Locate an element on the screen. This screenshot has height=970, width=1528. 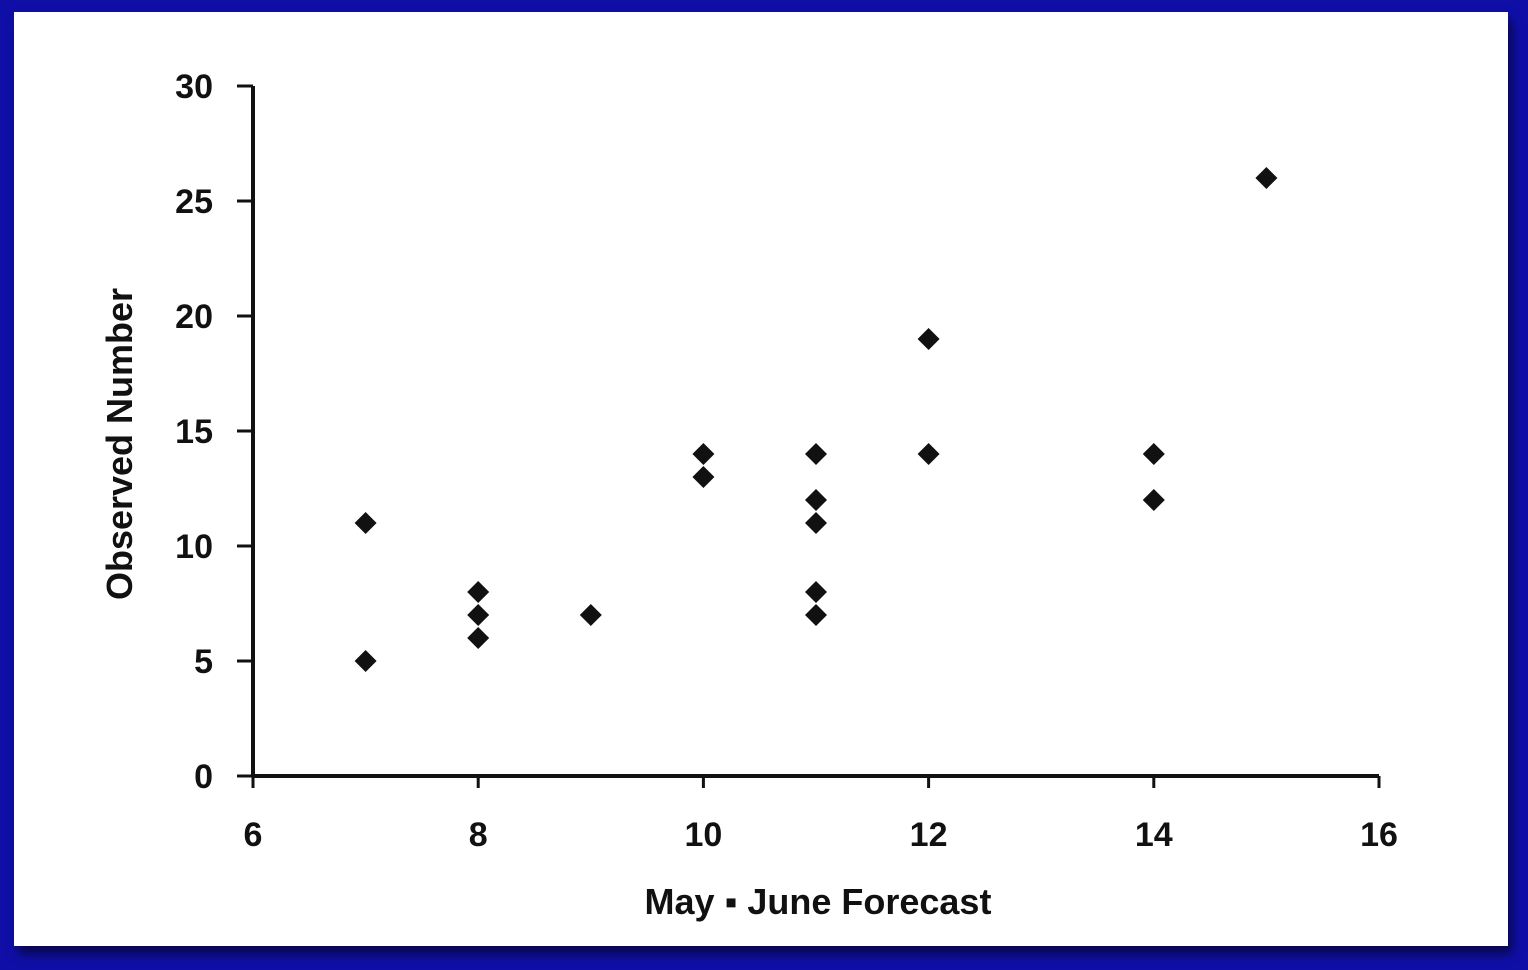
y-axis-title: Observed Number is located at coordinates (119, 444).